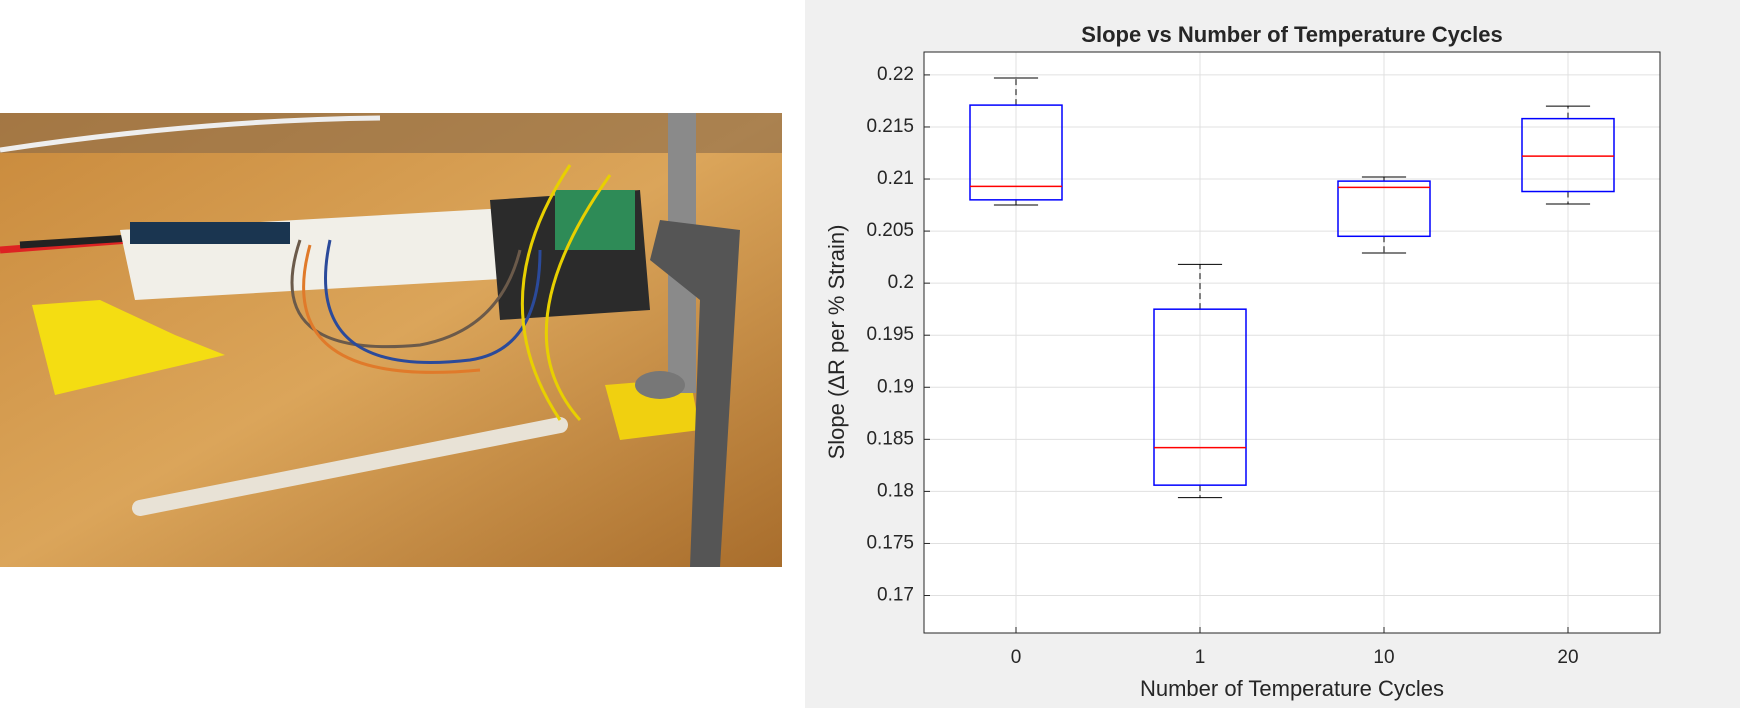 The height and width of the screenshot is (713, 1740). Describe the element at coordinates (836, 342) in the screenshot. I see `y-axis-label: Slope (ΔR per % Strain)` at that location.